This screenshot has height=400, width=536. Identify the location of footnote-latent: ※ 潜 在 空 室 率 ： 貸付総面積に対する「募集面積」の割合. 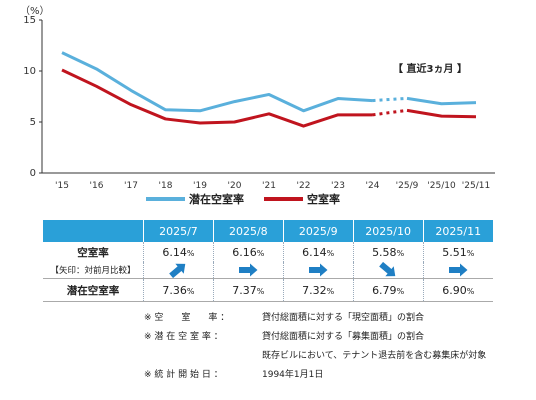
(315, 337).